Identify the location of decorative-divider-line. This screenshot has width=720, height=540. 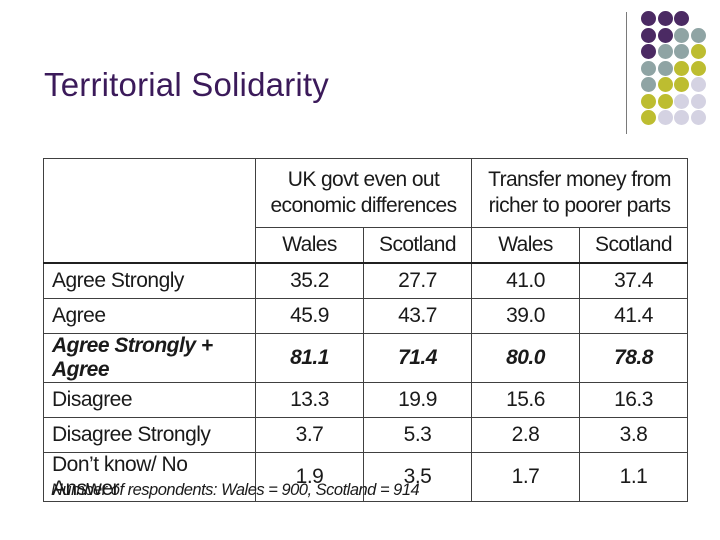
(626, 73).